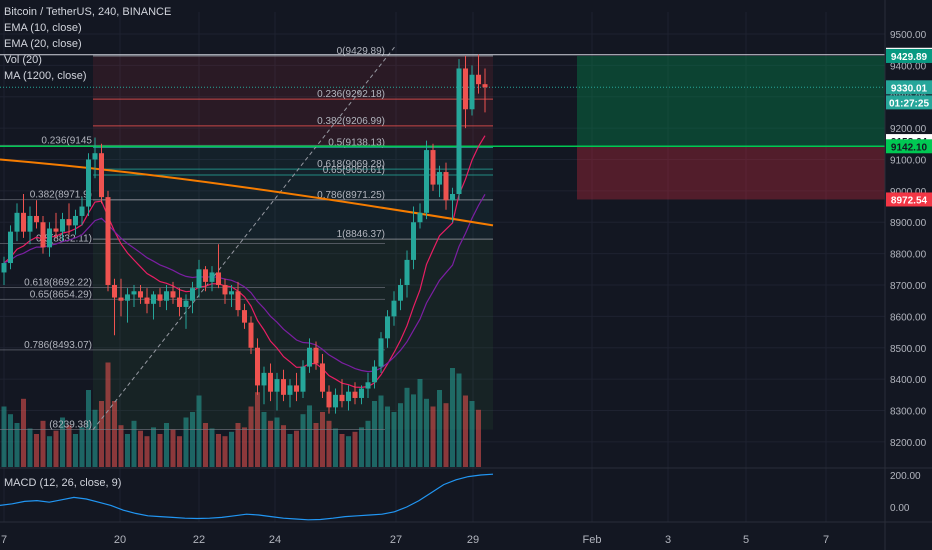 This screenshot has width=932, height=550. What do you see at coordinates (293, 101) in the screenshot?
I see `fib-zone-top` at bounding box center [293, 101].